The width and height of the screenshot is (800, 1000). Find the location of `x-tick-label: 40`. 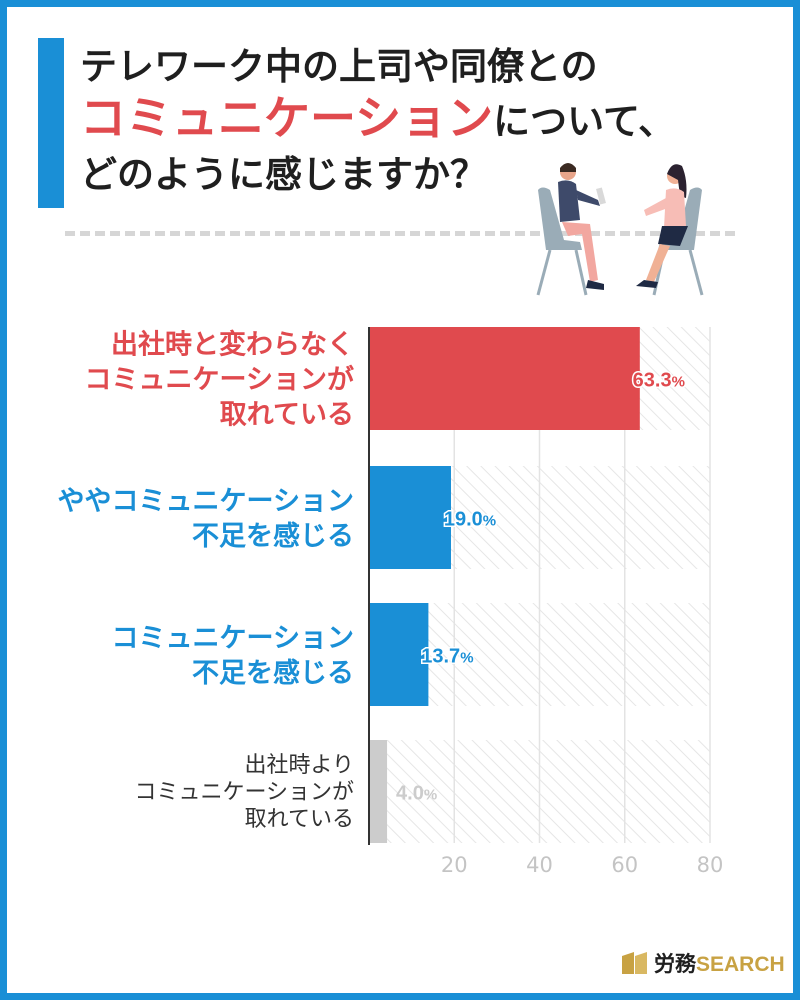

x-tick-label: 40 is located at coordinates (539, 865).